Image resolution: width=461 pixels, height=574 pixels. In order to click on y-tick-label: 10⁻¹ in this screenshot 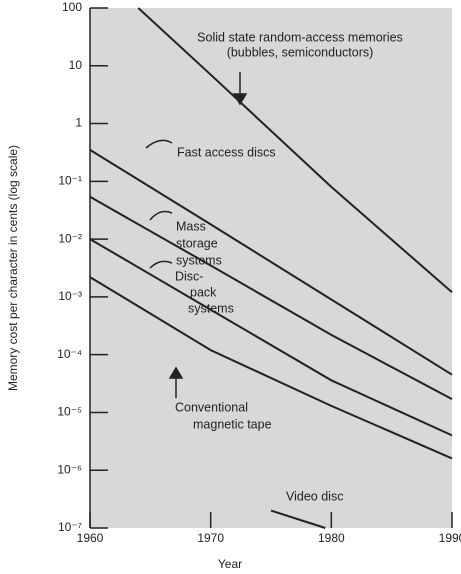, I will do `click(70, 181)`.